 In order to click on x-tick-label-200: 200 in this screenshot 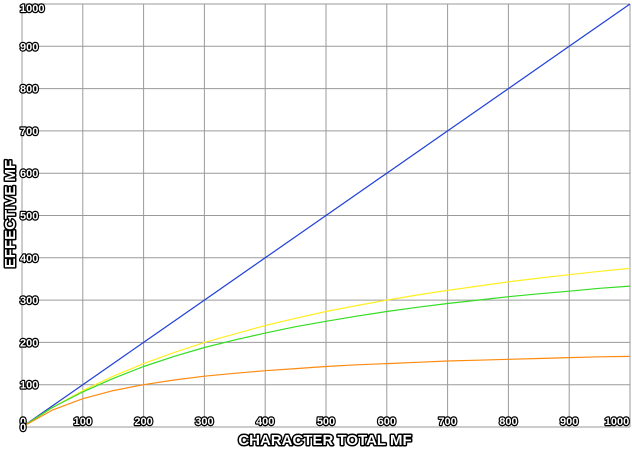, I will do `click(143, 422)`.